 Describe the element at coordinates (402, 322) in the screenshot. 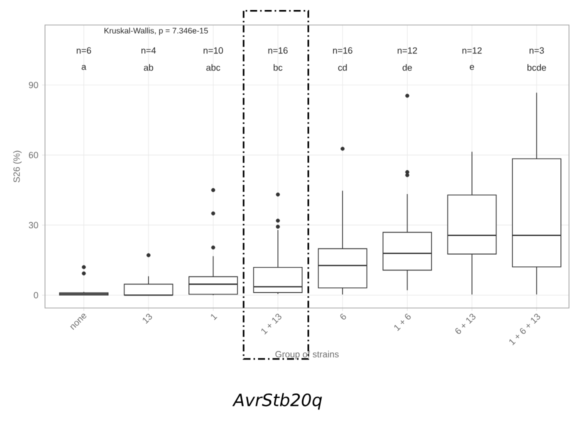

I see `x-tick-label: 1 + 6` at that location.